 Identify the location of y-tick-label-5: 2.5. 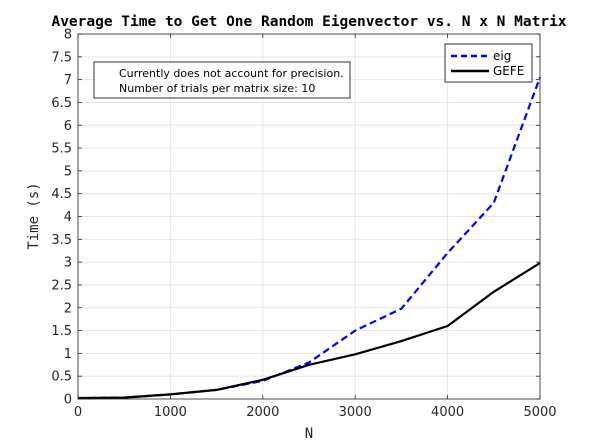
(61, 285).